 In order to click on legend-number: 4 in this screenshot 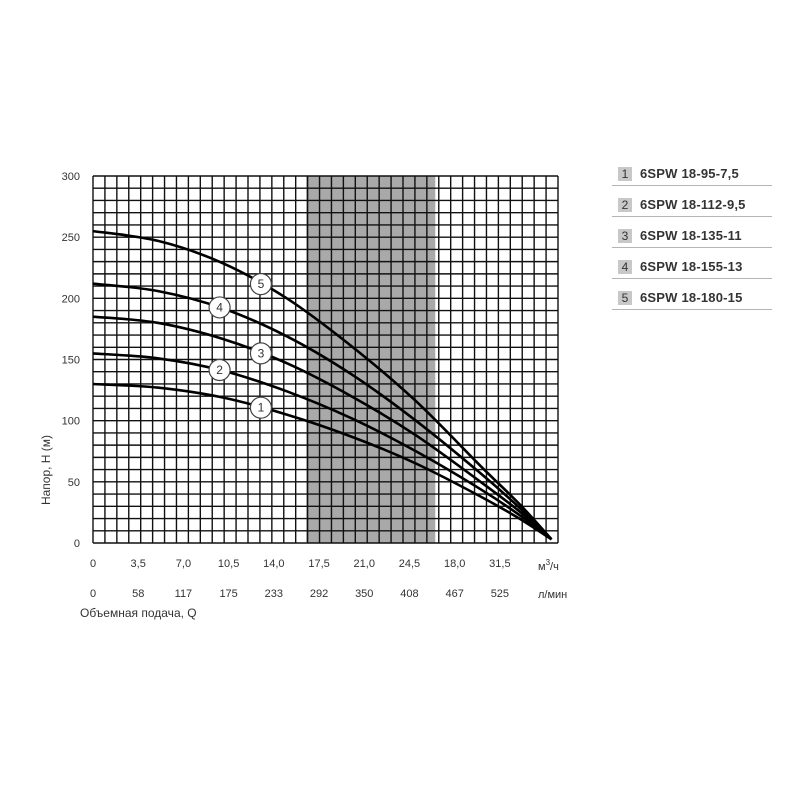, I will do `click(625, 266)`.